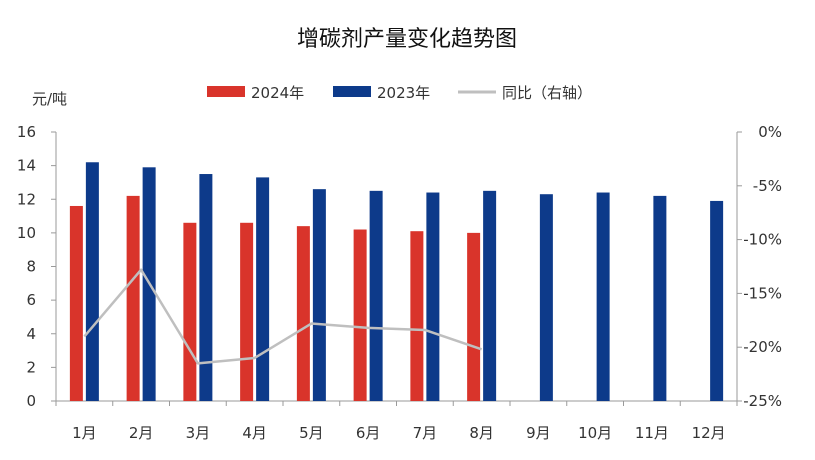 This screenshot has height=460, width=815. What do you see at coordinates (762, 293) in the screenshot?
I see `right-axis-tick-label: -15%` at bounding box center [762, 293].